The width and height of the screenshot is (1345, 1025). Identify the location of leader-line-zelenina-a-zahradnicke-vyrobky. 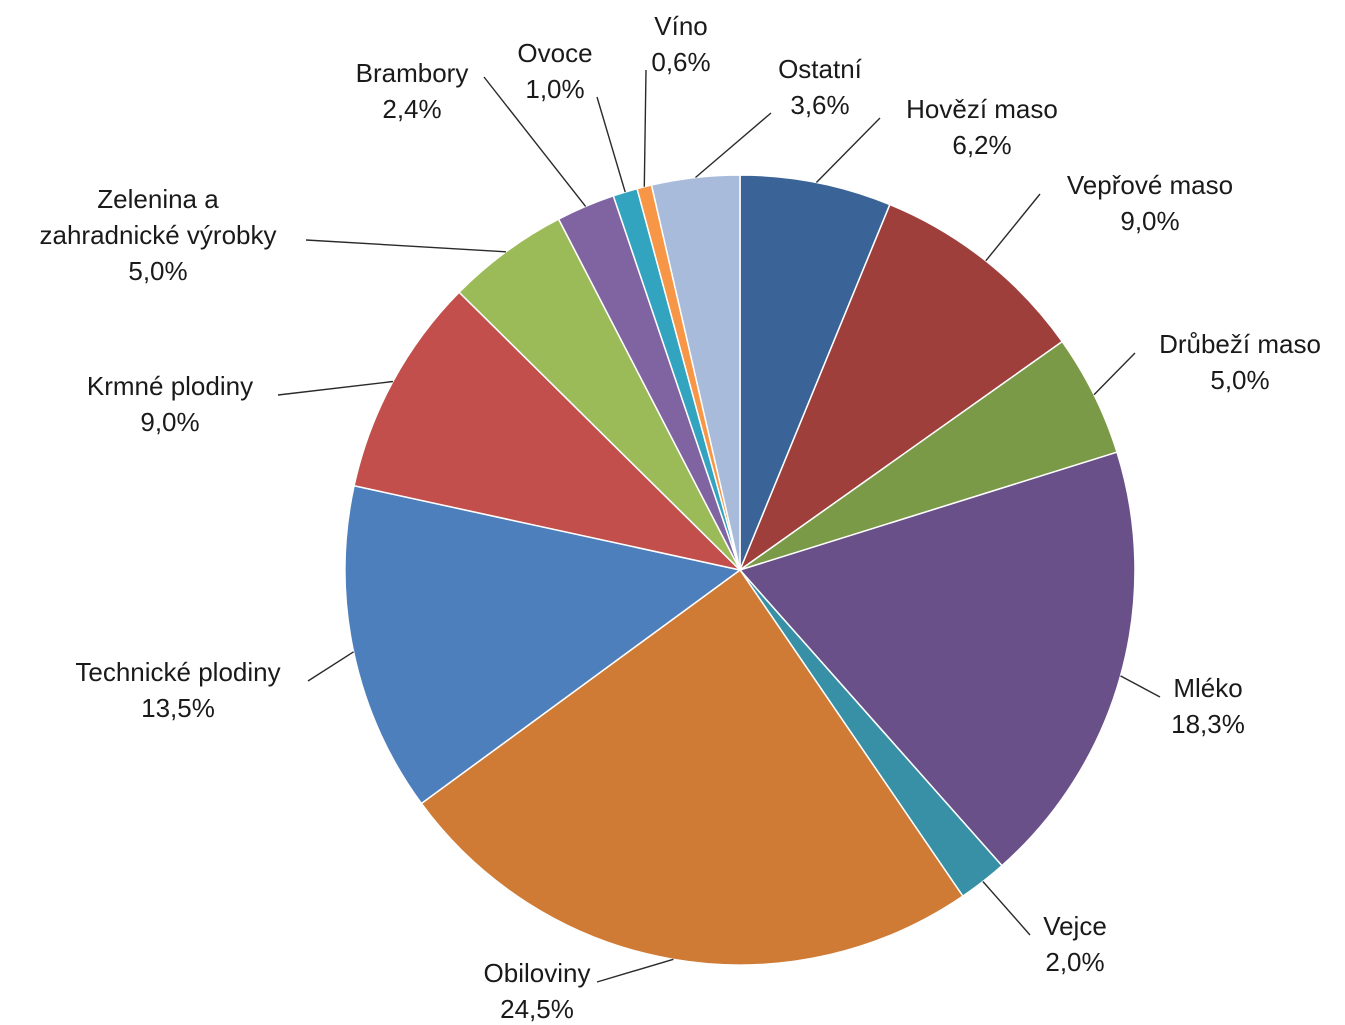
(406, 246).